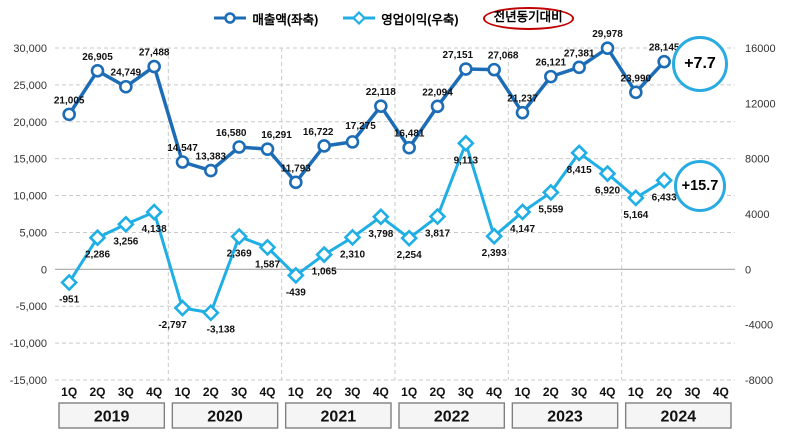 Image resolution: width=787 pixels, height=439 pixels. Describe the element at coordinates (352, 254) in the screenshot. I see `profit-data-label: 2,310` at that location.